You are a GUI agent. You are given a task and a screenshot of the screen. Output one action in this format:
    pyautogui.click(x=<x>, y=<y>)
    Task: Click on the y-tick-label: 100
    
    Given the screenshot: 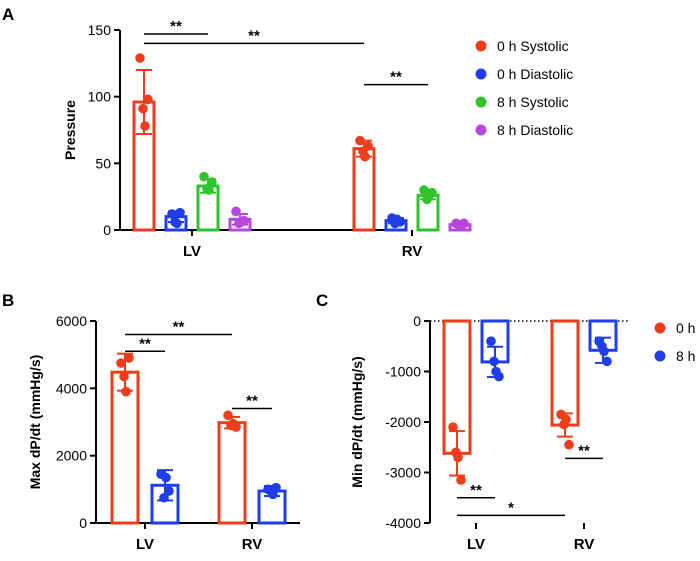 What is the action you would take?
    pyautogui.click(x=100, y=97)
    